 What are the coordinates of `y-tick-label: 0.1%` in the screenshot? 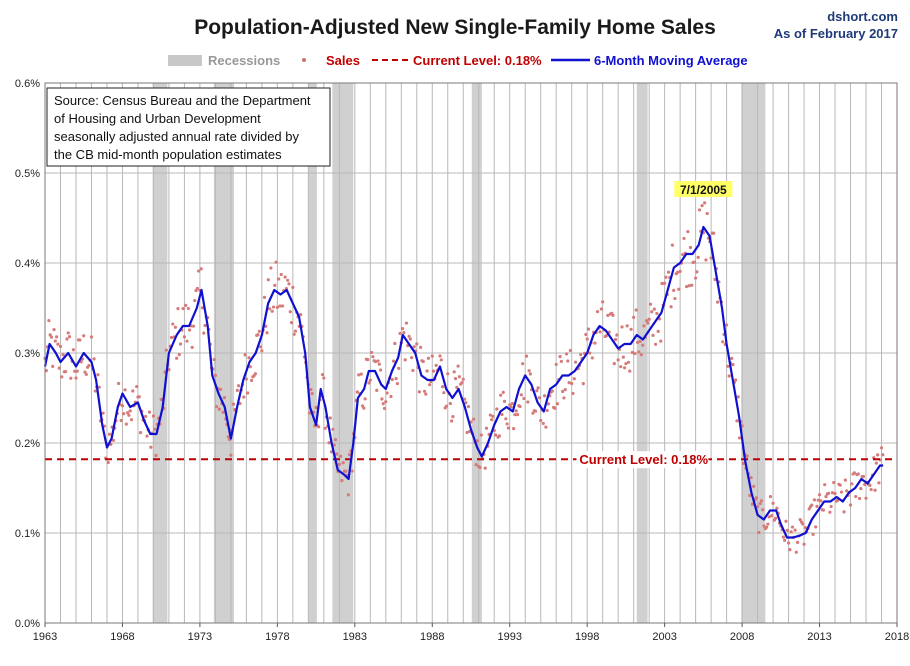 It's located at (27, 534).